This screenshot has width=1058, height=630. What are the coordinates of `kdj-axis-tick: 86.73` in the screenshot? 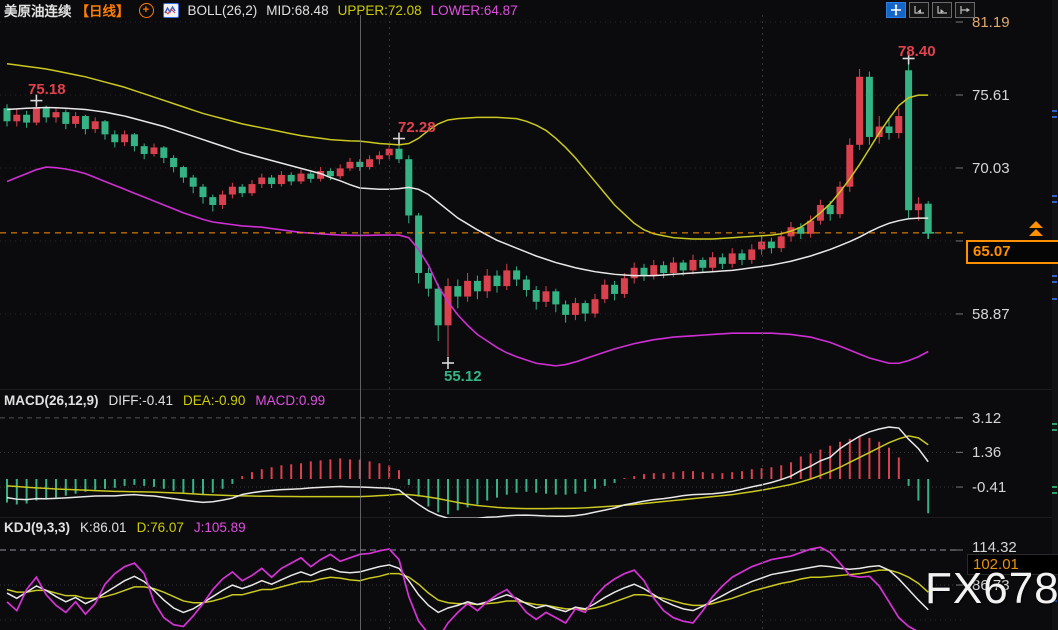 It's located at (991, 585).